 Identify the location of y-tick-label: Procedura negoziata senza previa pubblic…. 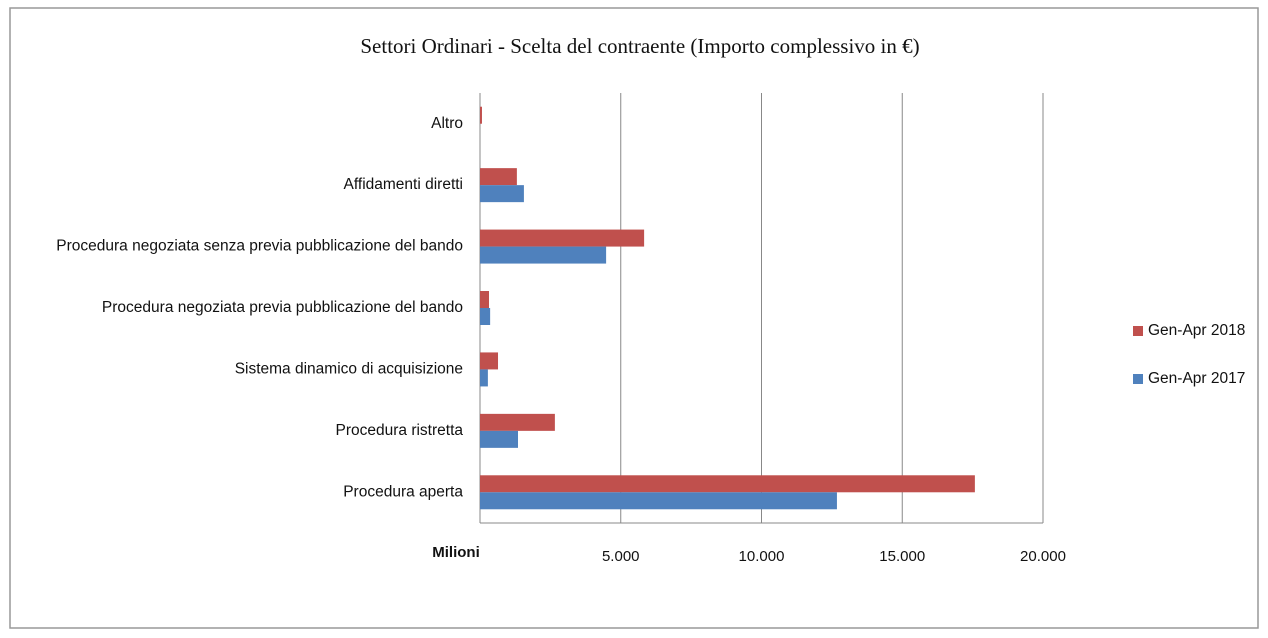
(259, 246).